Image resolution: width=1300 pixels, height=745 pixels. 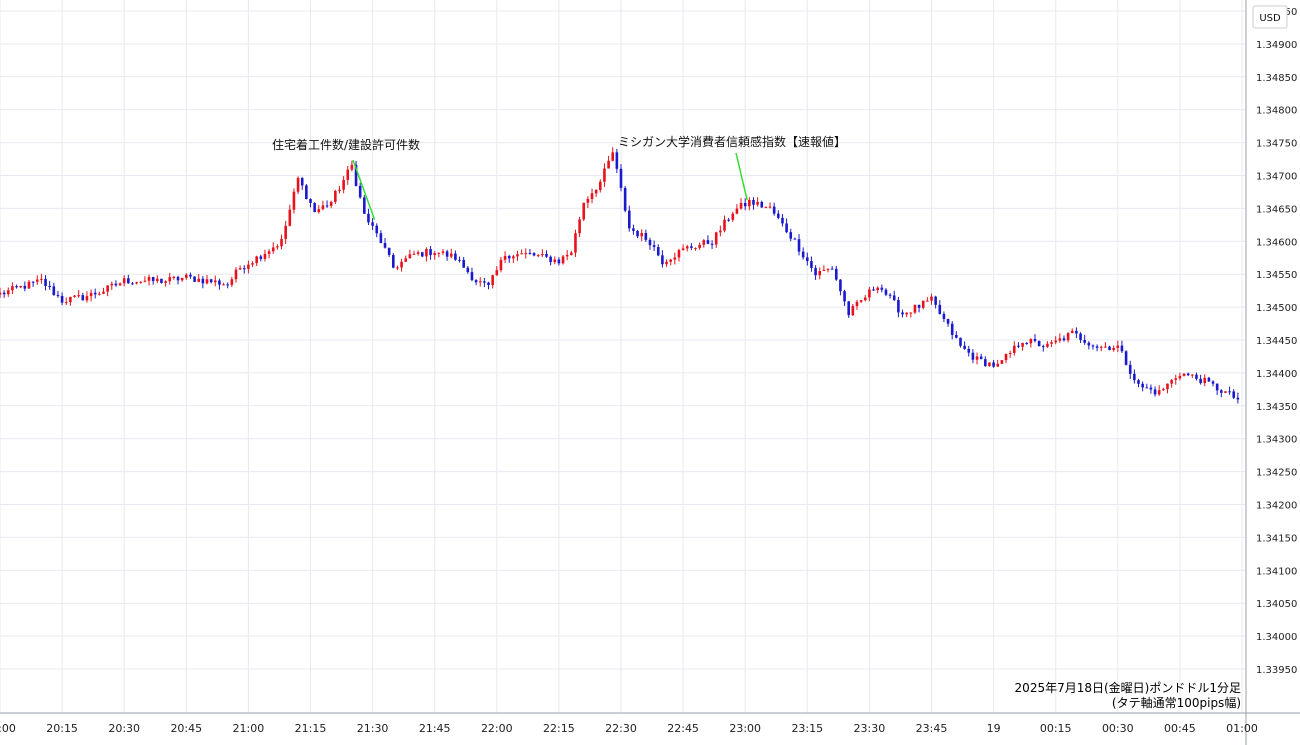 I want to click on currency-badge, so click(x=1270, y=17).